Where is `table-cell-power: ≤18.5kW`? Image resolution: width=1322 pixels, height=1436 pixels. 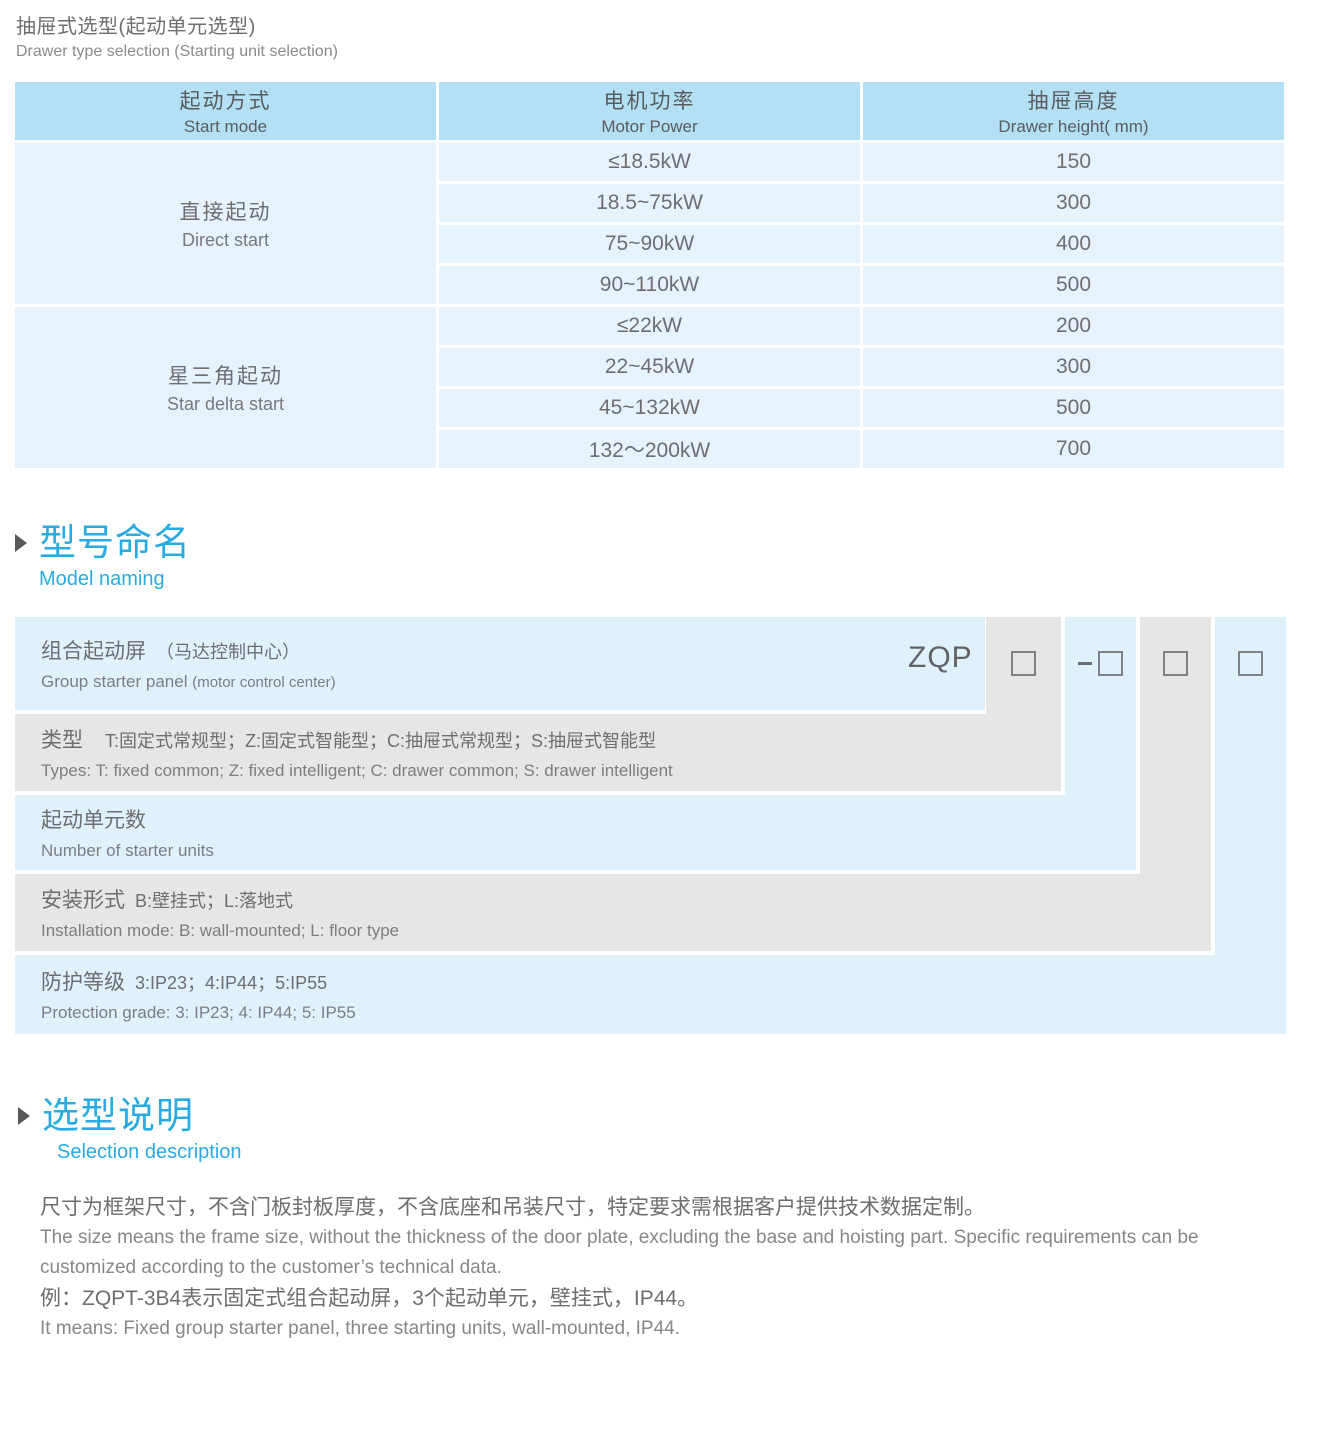 table-cell-power: ≤18.5kW is located at coordinates (649, 162).